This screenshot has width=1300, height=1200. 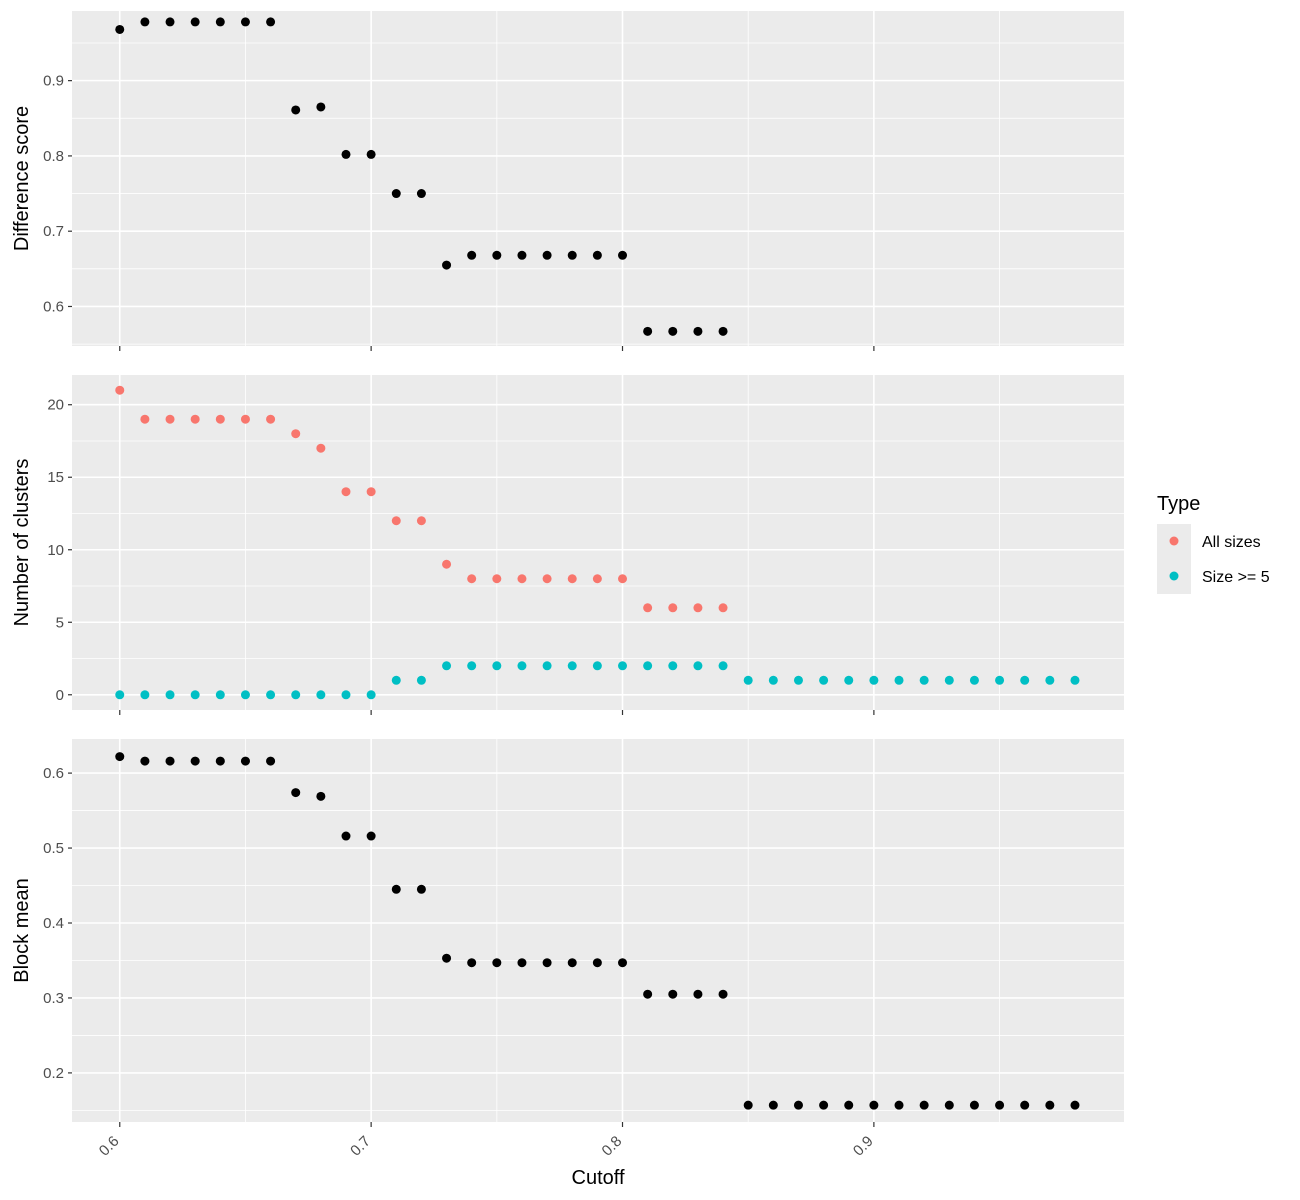 I want to click on legend: Type All sizes Size >= 5, so click(x=1213, y=543).